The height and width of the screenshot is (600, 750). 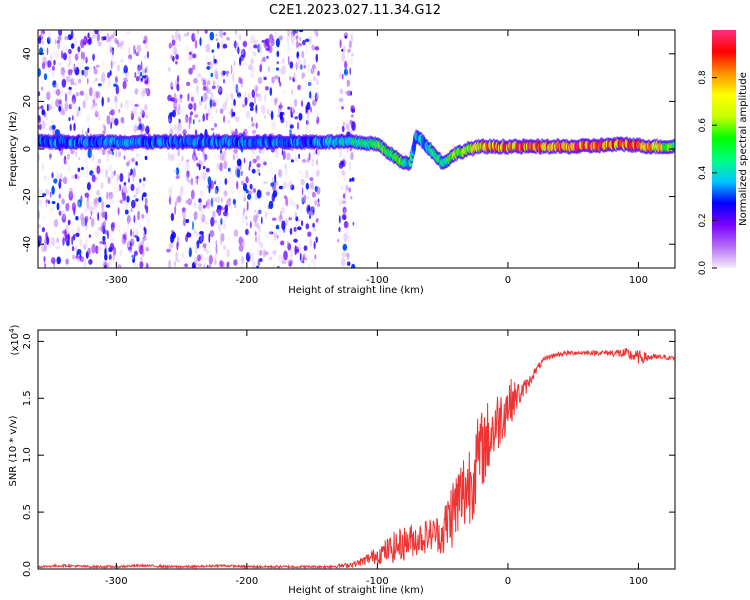 I want to click on snr-scale-prefix: (x10, so click(x=15, y=344).